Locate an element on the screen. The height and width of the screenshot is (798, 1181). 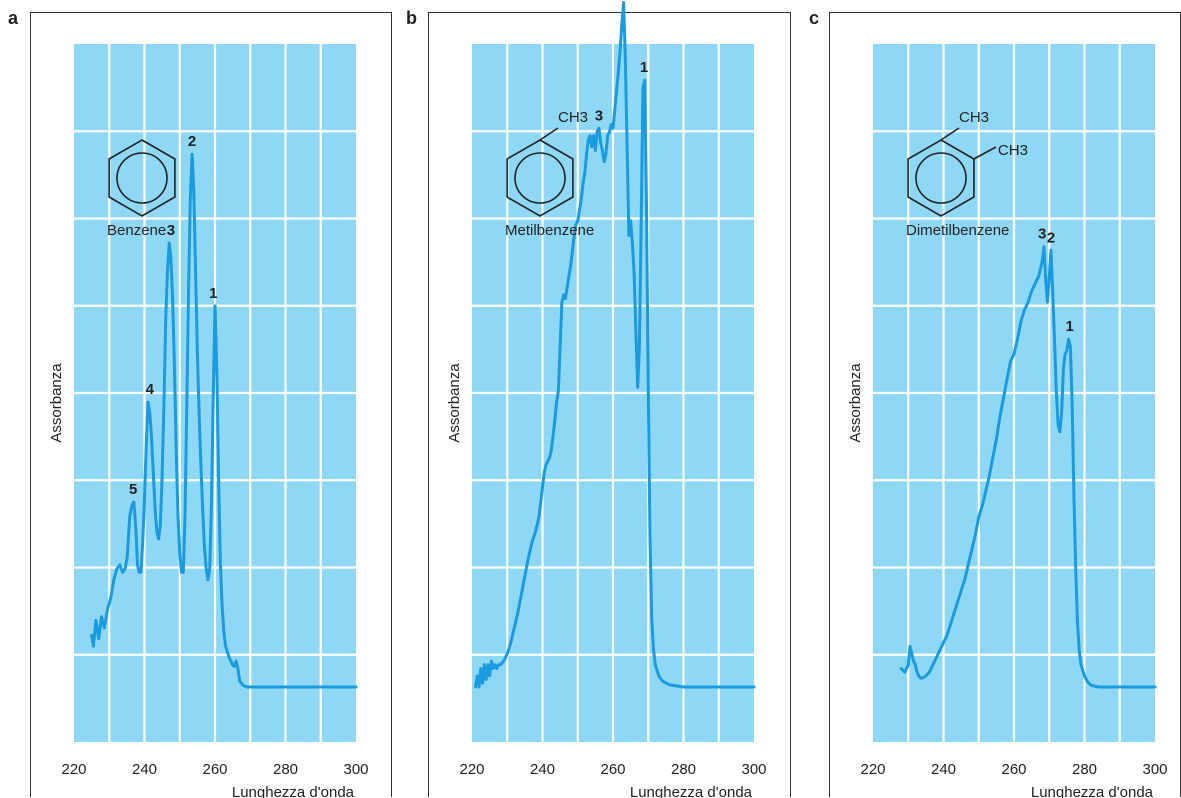
peak-label: 5 is located at coordinates (133, 489).